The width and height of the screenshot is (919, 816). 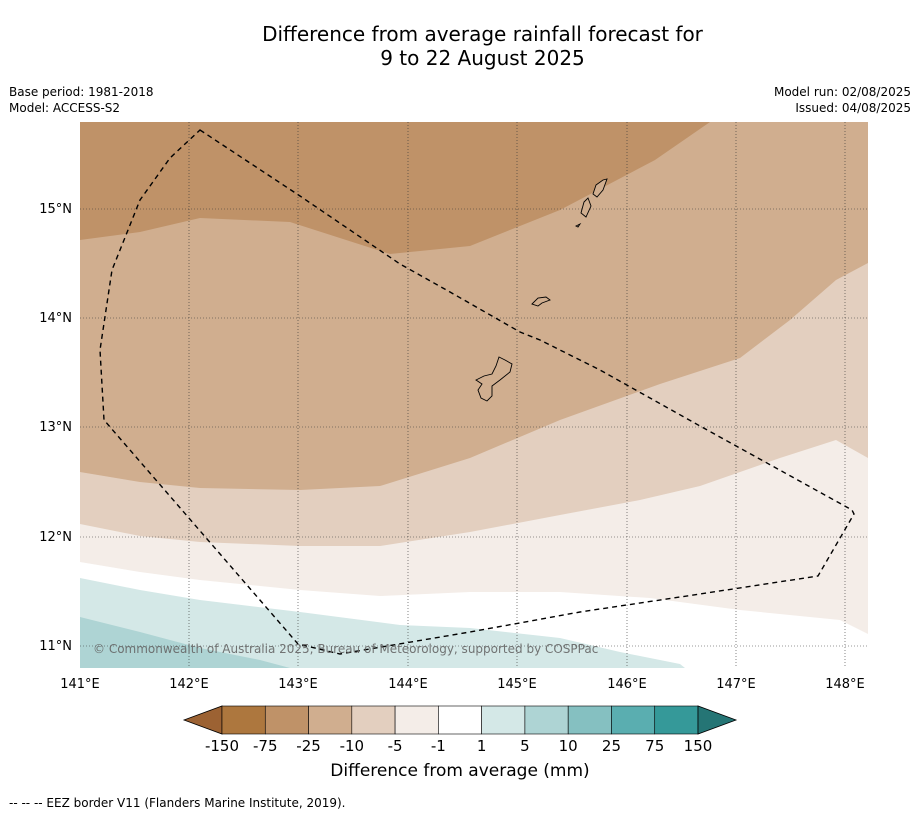 I want to click on colorbar-title: Difference from average (mm), so click(x=460, y=771).